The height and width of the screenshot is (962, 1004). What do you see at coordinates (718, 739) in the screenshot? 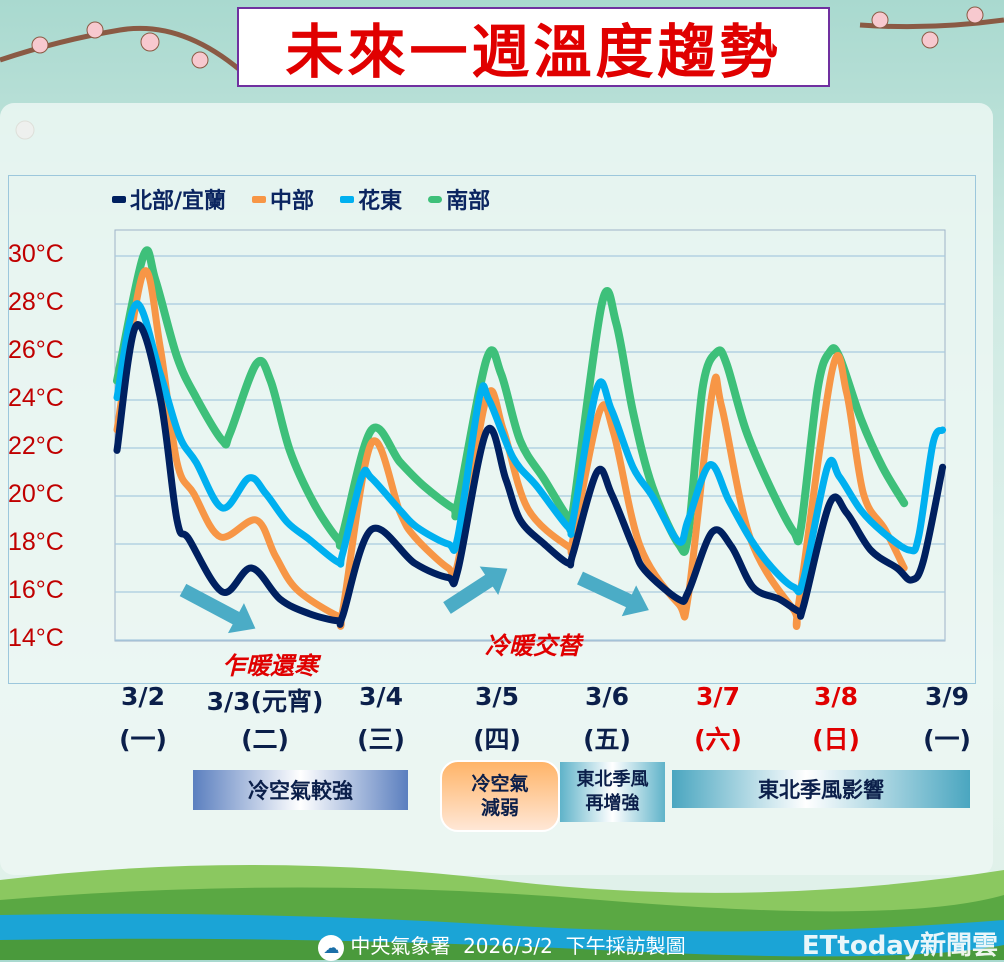
I see `x-tick-weekday: (六)` at bounding box center [718, 739].